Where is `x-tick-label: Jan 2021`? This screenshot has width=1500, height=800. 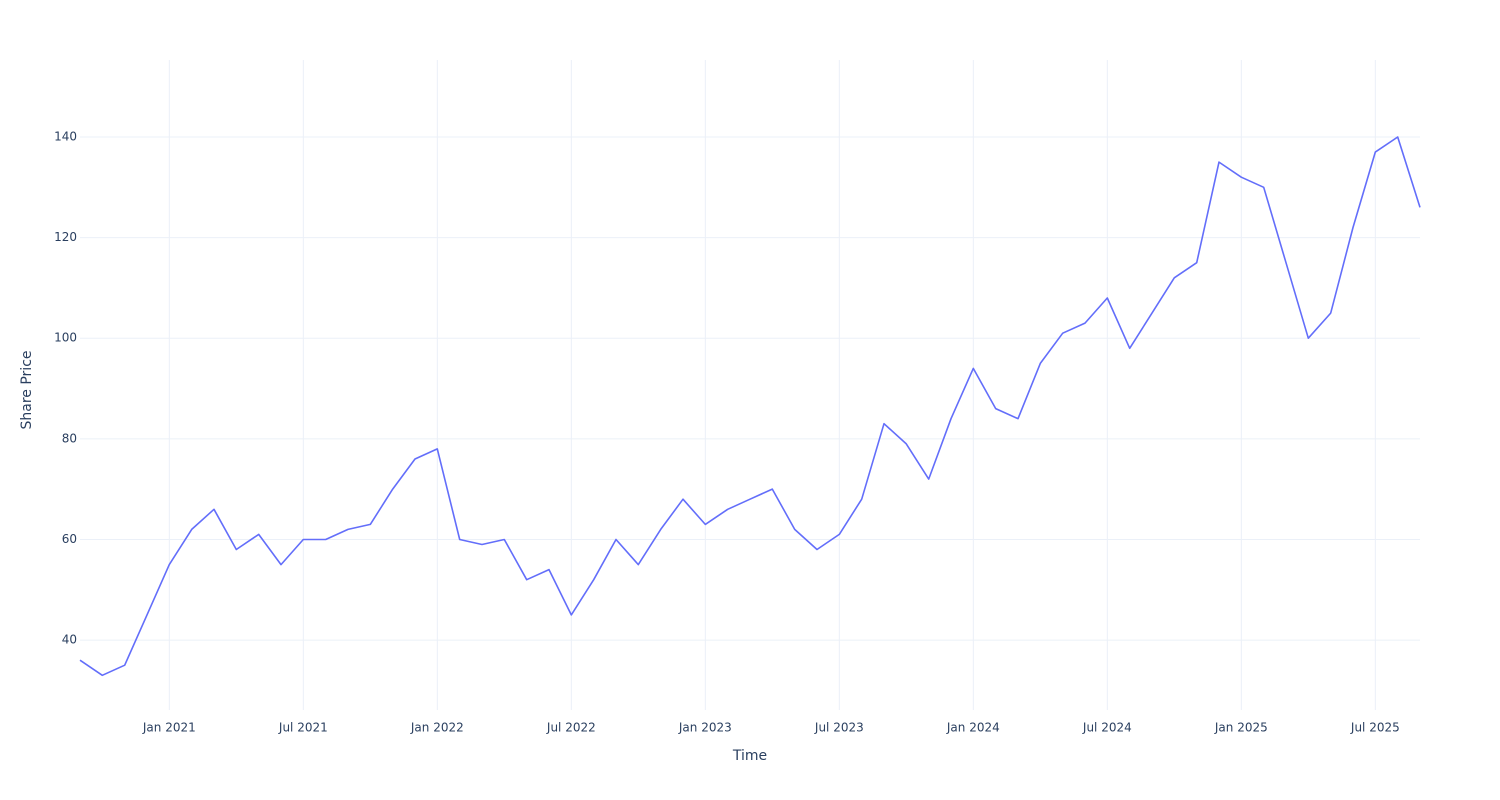
x-tick-label: Jan 2021 is located at coordinates (169, 728).